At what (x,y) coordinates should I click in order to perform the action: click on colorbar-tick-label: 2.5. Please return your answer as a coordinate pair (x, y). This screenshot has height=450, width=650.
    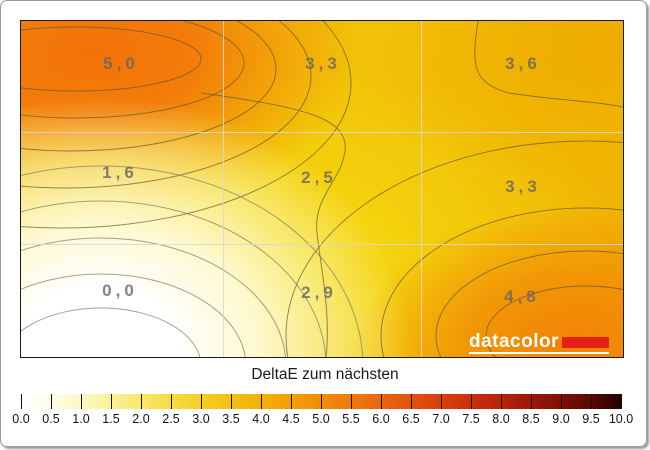
    Looking at the image, I should click on (171, 419).